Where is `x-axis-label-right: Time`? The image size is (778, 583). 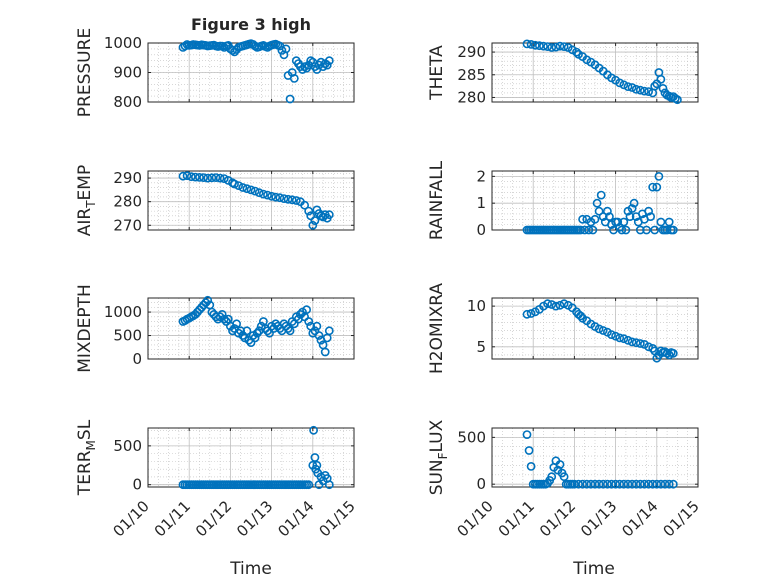
x-axis-label-right: Time is located at coordinates (593, 569).